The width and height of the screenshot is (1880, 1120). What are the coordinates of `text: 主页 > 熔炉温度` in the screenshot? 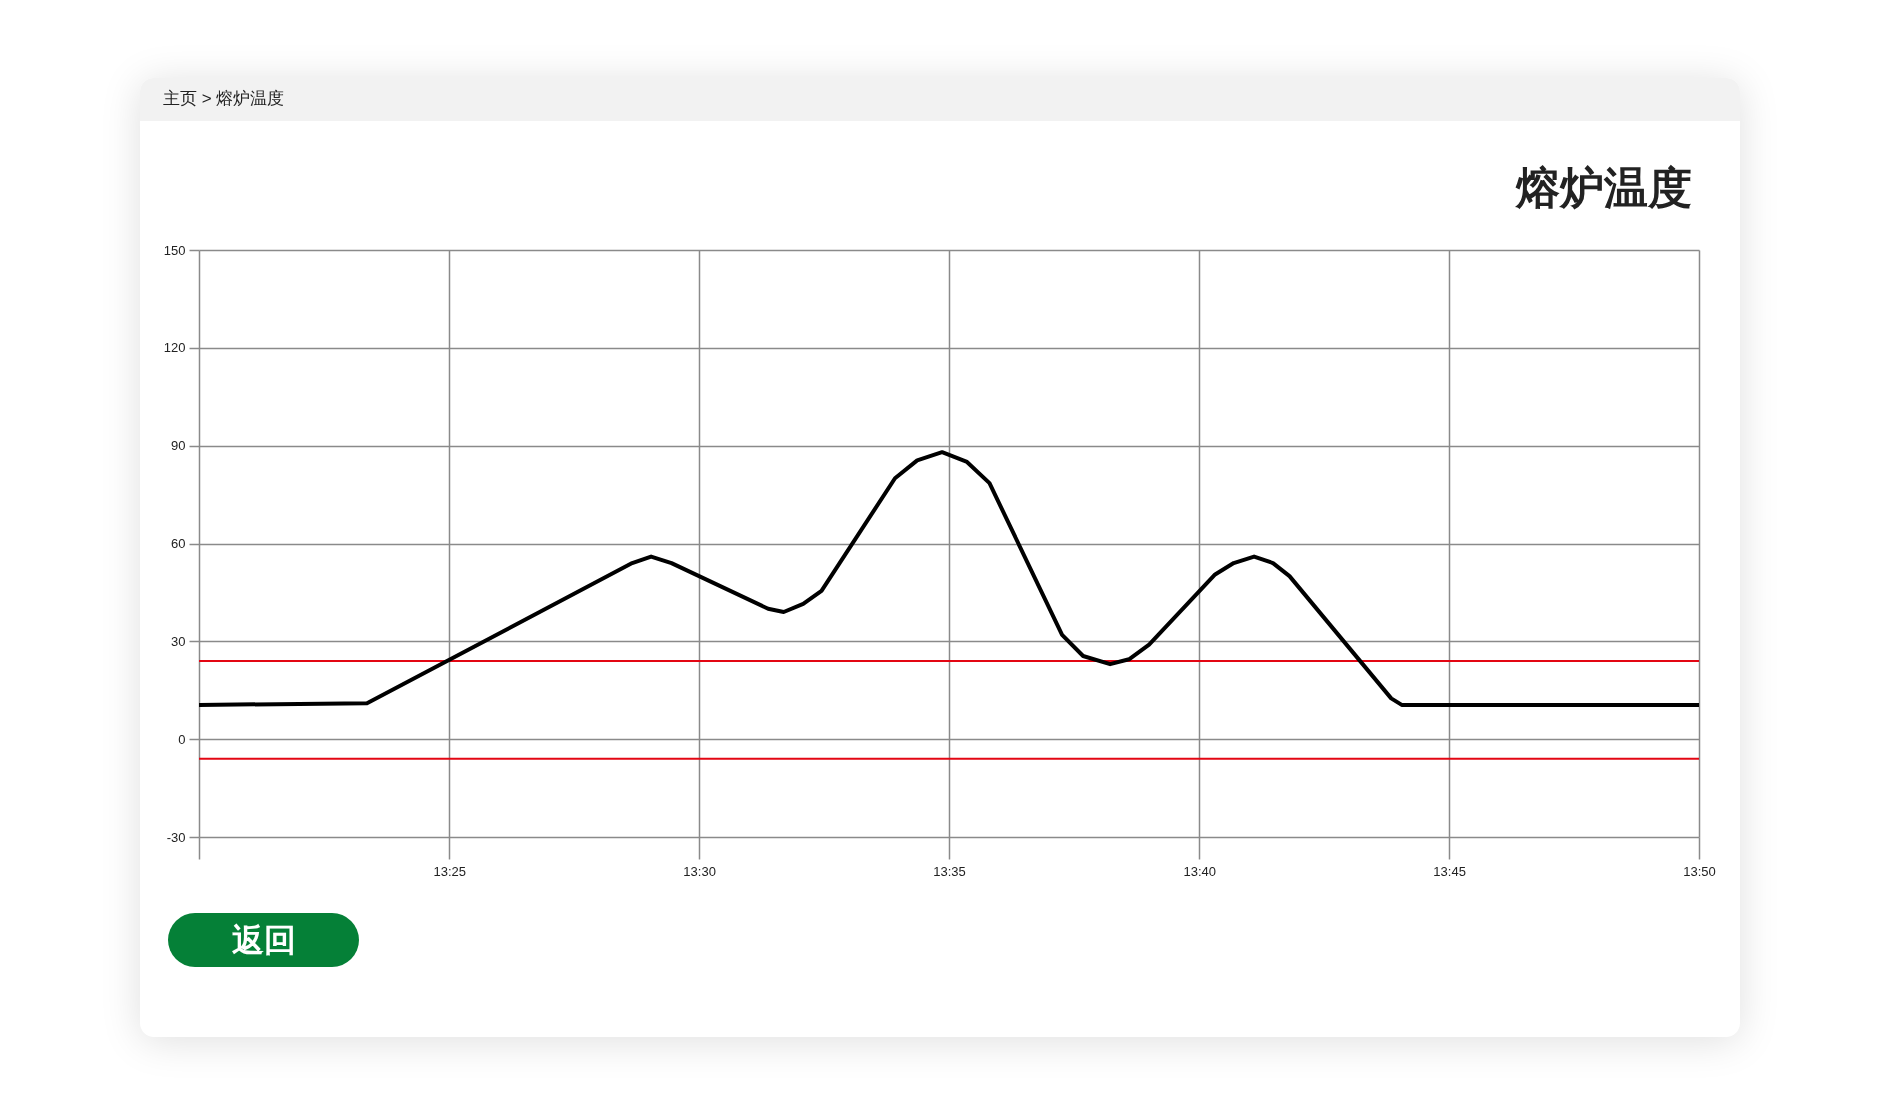 It's located at (224, 99).